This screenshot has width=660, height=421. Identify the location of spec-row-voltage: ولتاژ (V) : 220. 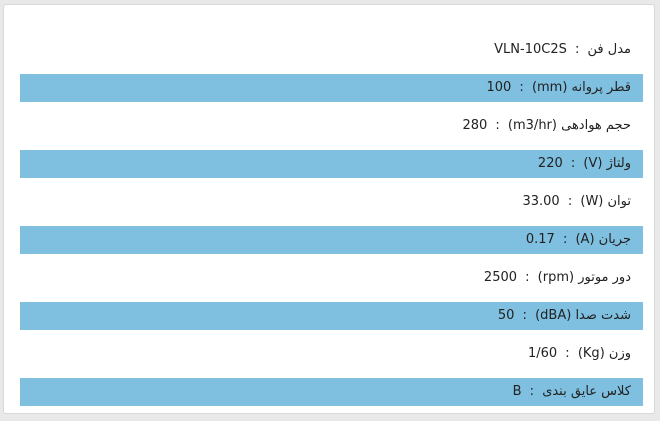
(331, 164).